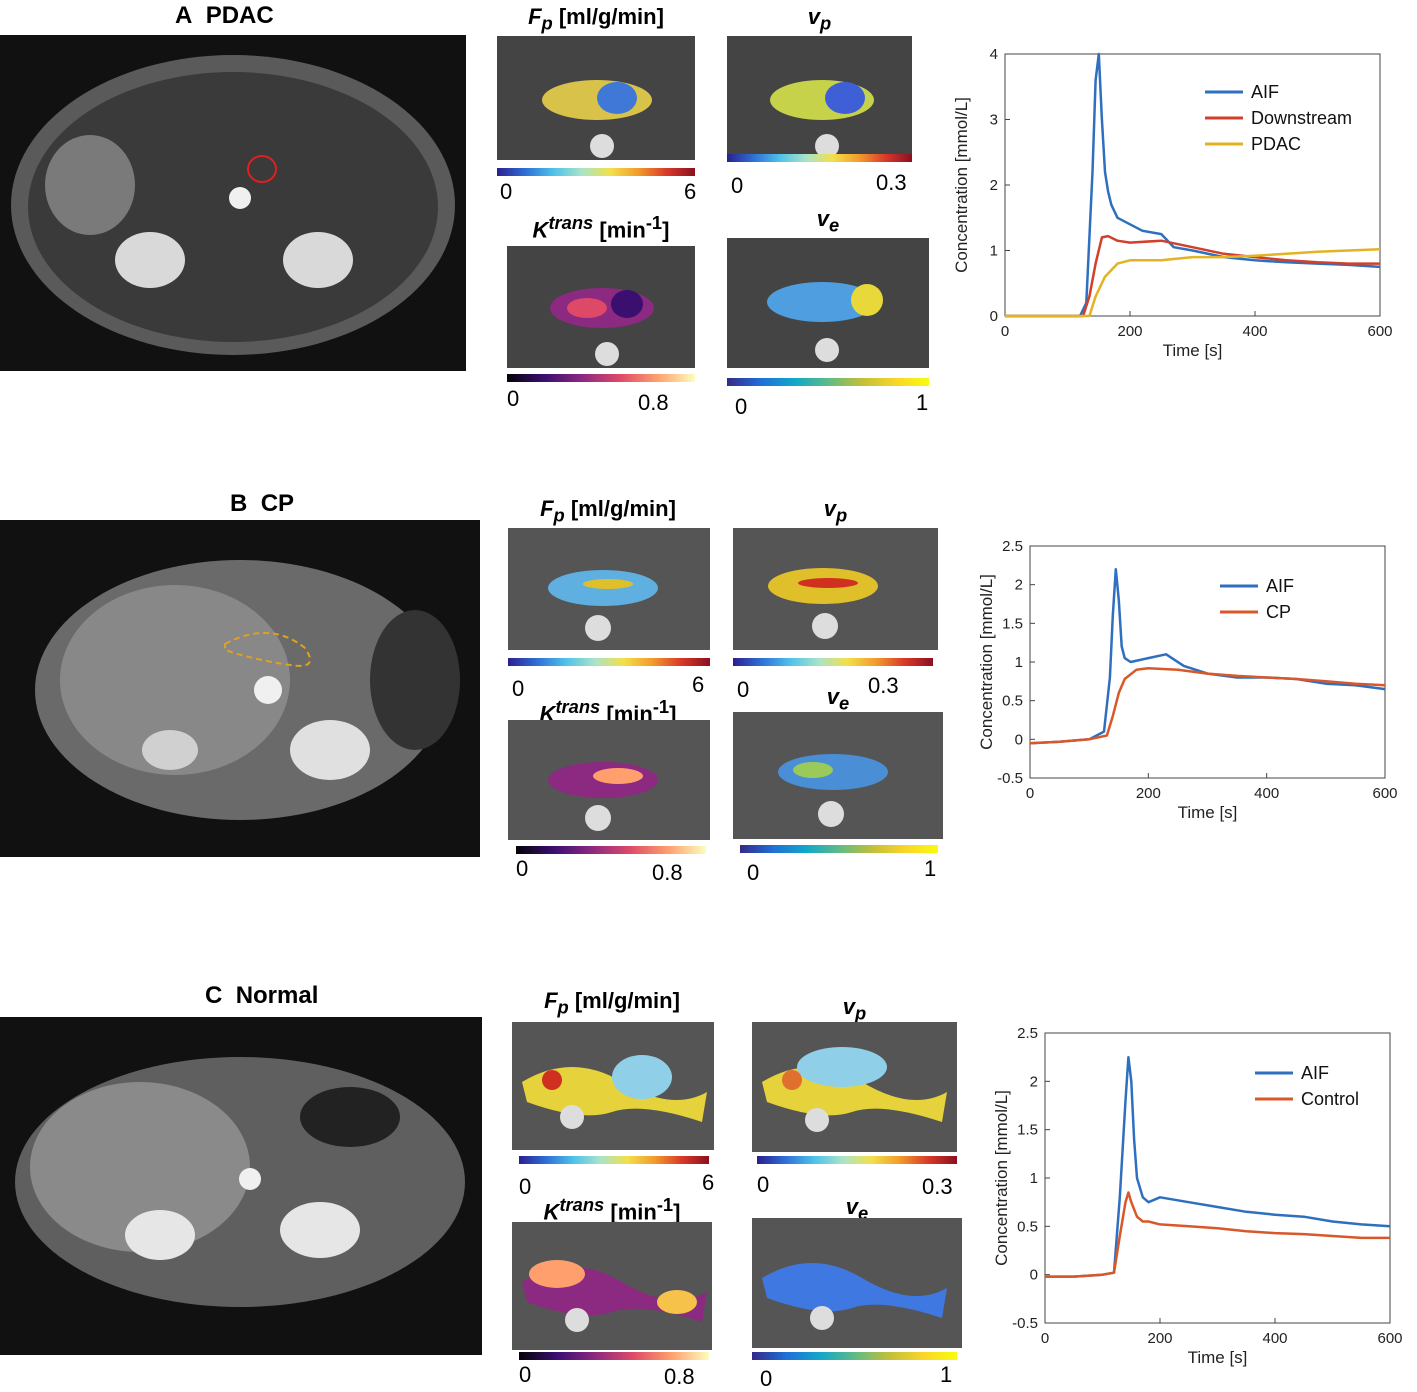 Image resolution: width=1417 pixels, height=1392 pixels. Describe the element at coordinates (891, 182) in the screenshot. I see `colorbar-max-vp-a: 0.3` at that location.